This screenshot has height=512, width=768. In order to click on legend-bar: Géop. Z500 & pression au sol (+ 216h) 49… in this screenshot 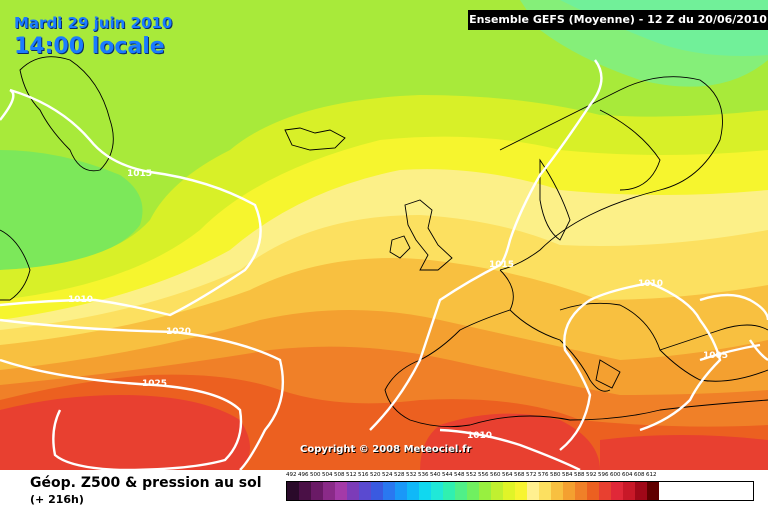, I will do `click(384, 491)`.